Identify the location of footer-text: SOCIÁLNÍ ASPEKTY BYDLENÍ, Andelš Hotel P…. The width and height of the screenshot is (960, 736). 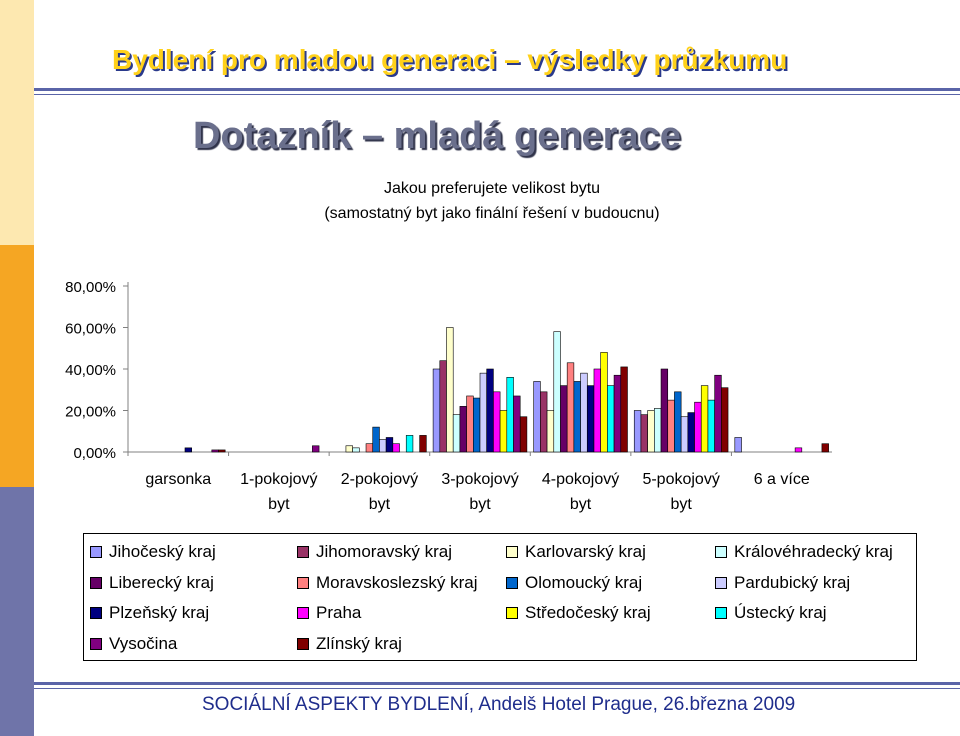
(499, 704).